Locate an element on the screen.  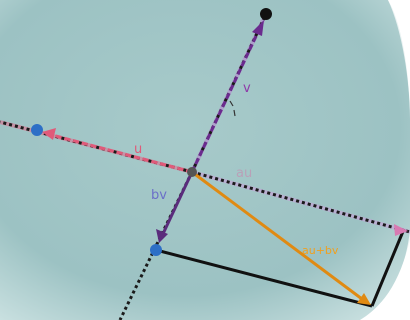
label-au-plus-bv: au+bv is located at coordinates (320, 250).